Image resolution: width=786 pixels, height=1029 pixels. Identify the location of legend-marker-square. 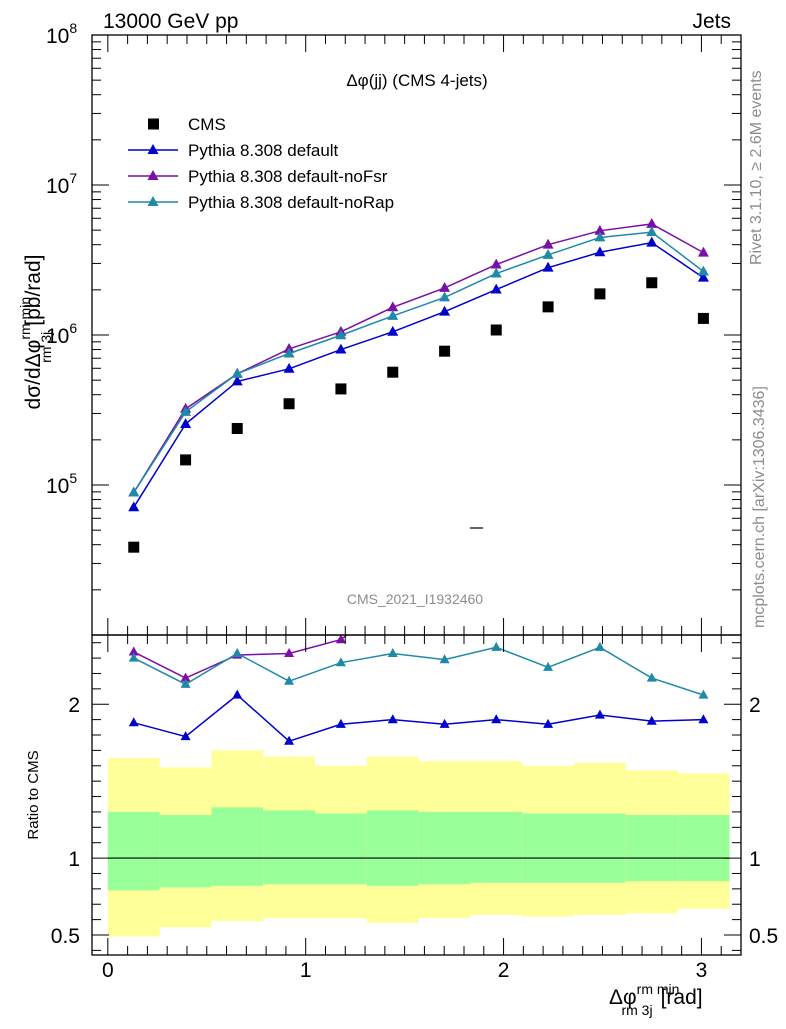
(153, 124).